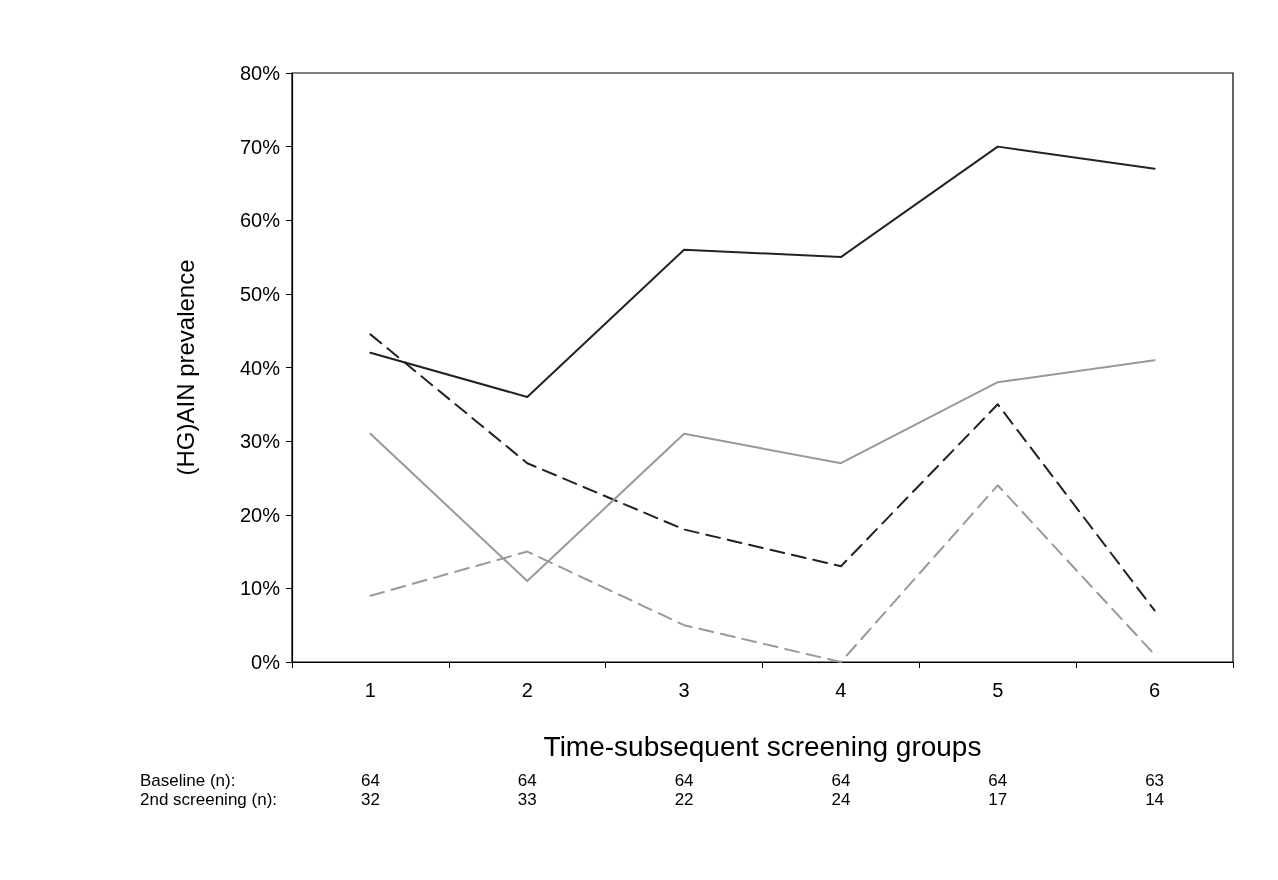 The height and width of the screenshot is (880, 1278). Describe the element at coordinates (209, 799) in the screenshot. I see `text: 2nd screening (n):` at that location.